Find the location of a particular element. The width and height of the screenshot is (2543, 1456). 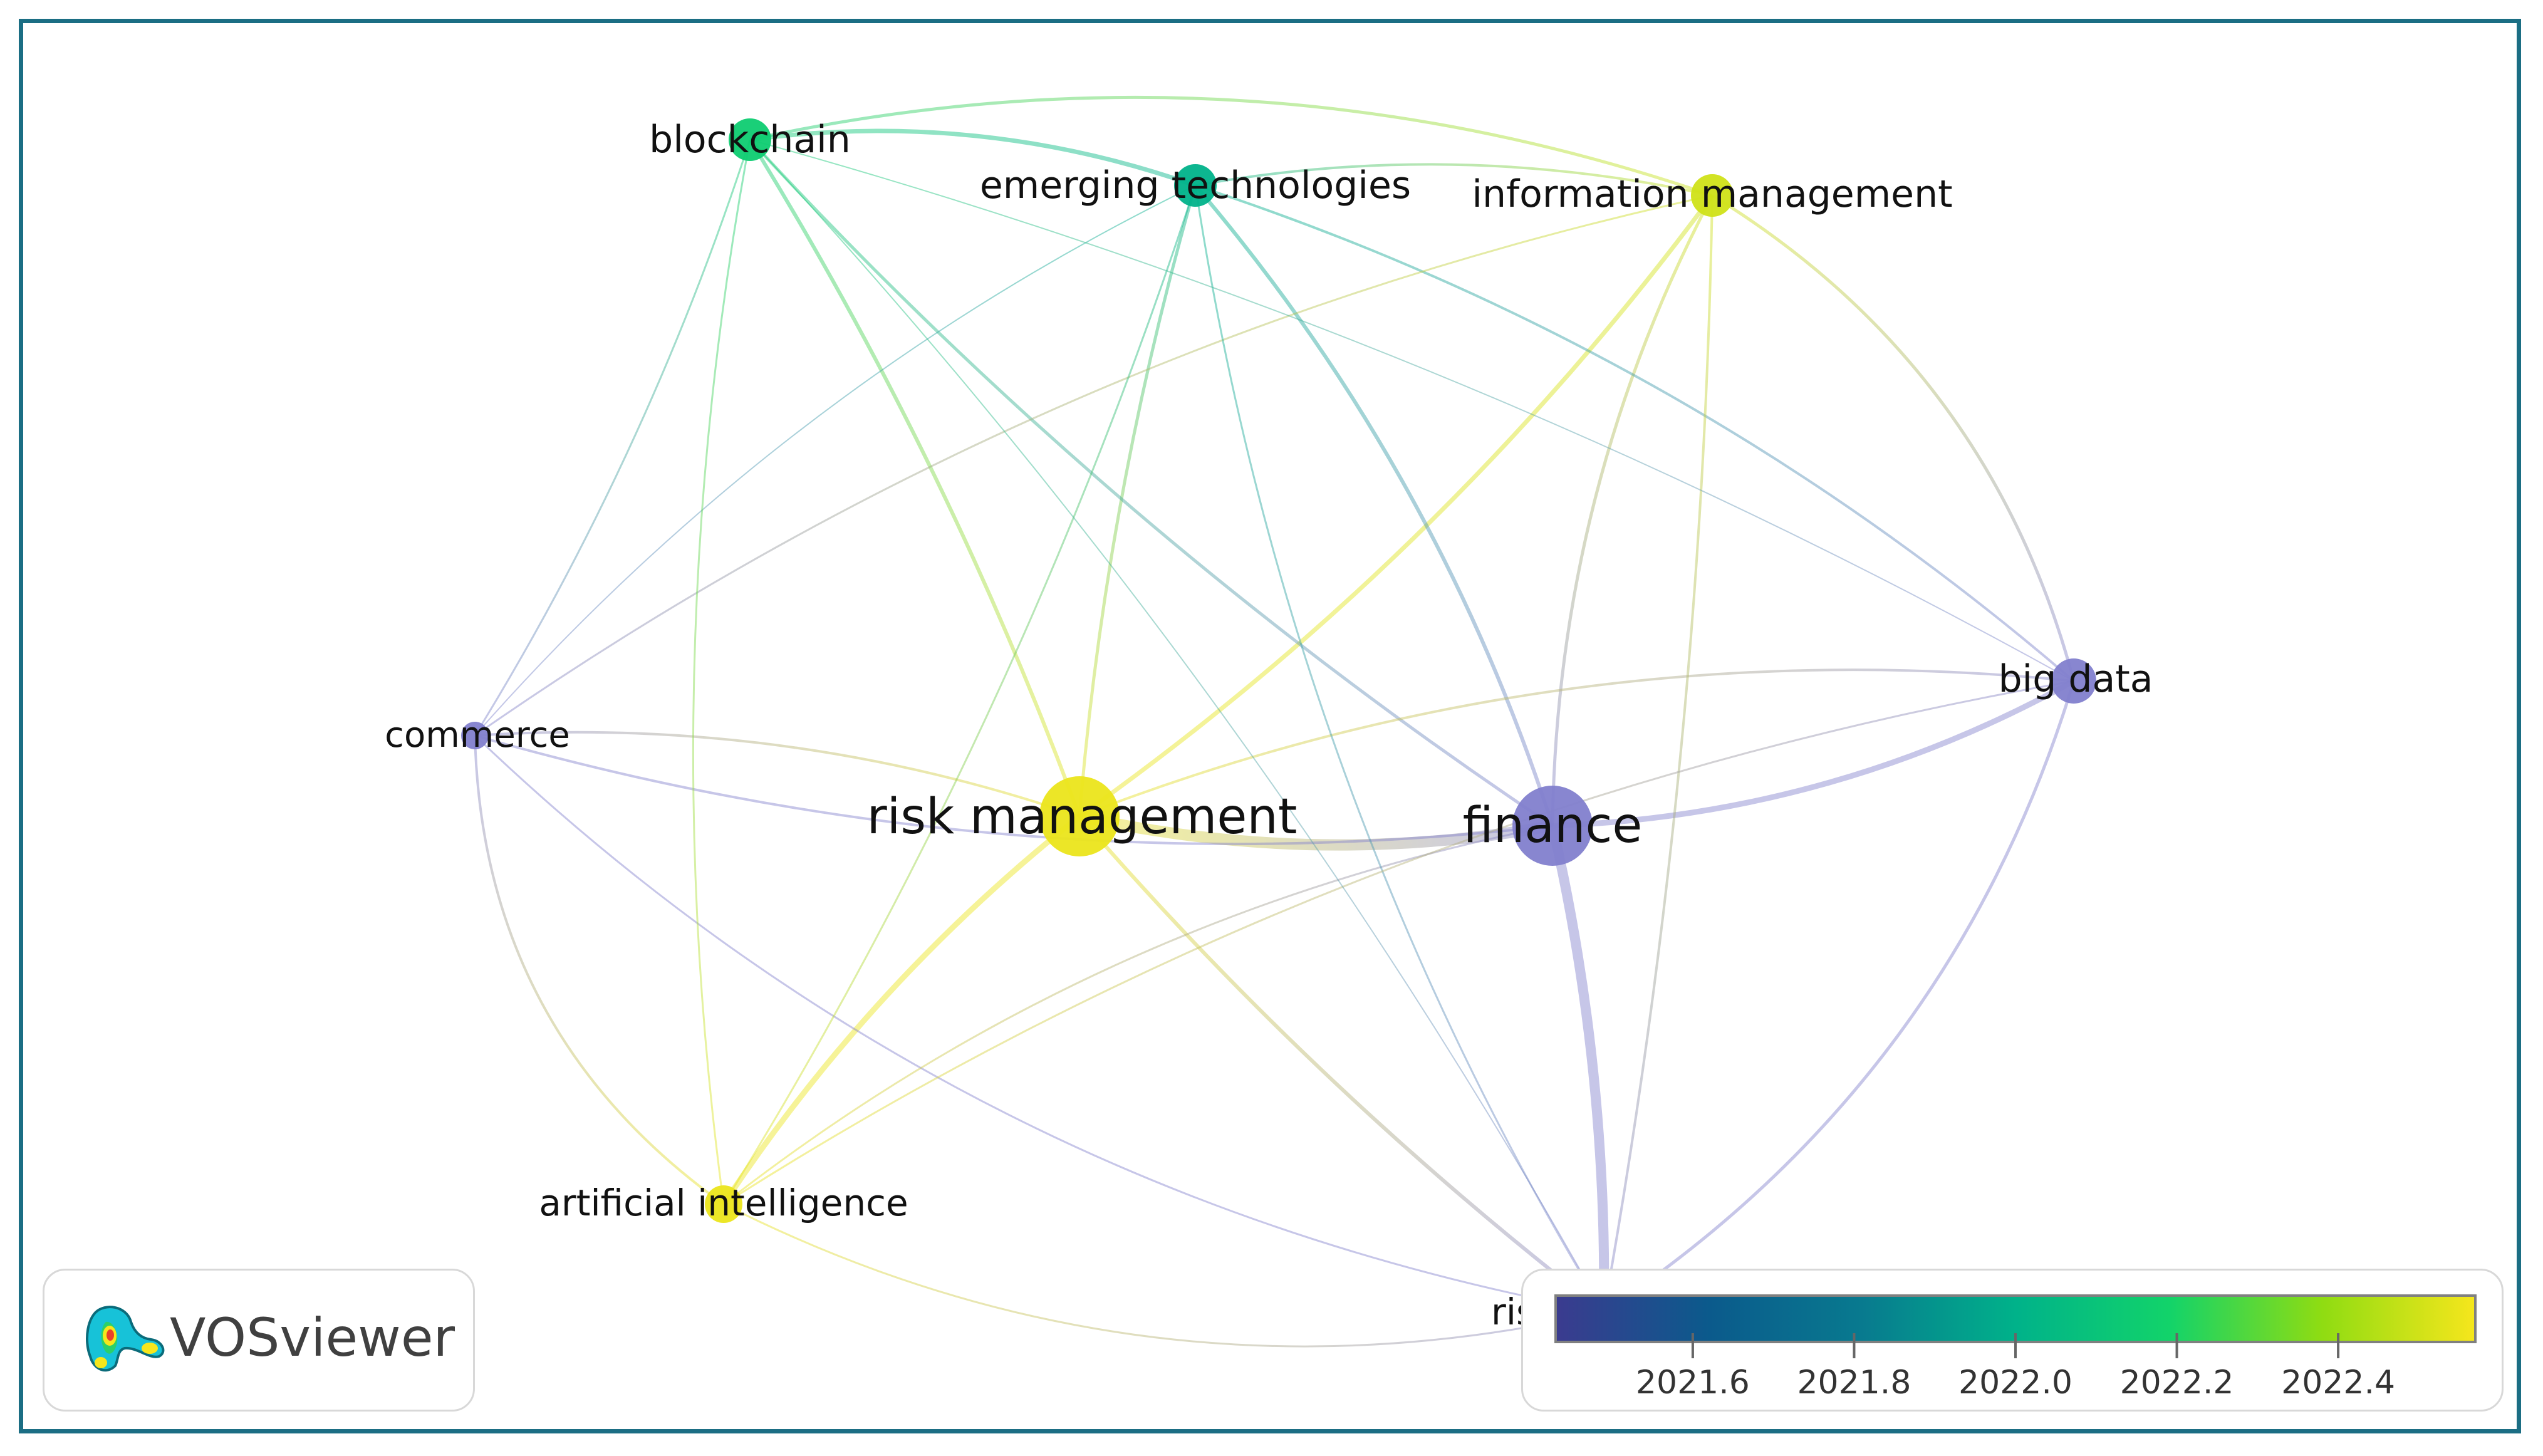

node-artificial-intelligence is located at coordinates (723, 1204).